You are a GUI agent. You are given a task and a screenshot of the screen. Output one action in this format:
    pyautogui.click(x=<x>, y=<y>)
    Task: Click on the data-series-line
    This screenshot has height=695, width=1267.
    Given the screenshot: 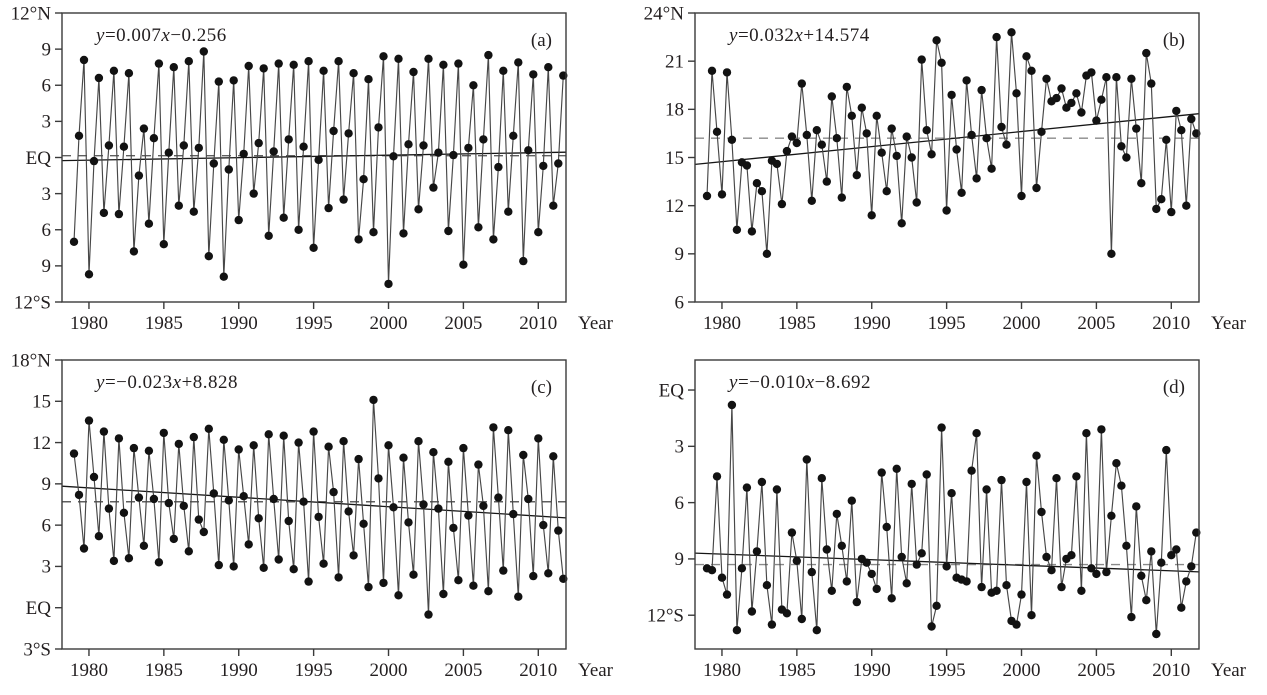 What is the action you would take?
    pyautogui.click(x=951, y=519)
    